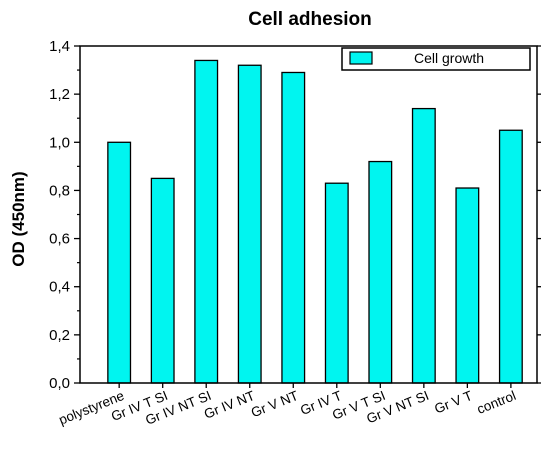 This screenshot has height=470, width=550. Describe the element at coordinates (59, 287) in the screenshot. I see `y-tick-label: 0,4` at that location.